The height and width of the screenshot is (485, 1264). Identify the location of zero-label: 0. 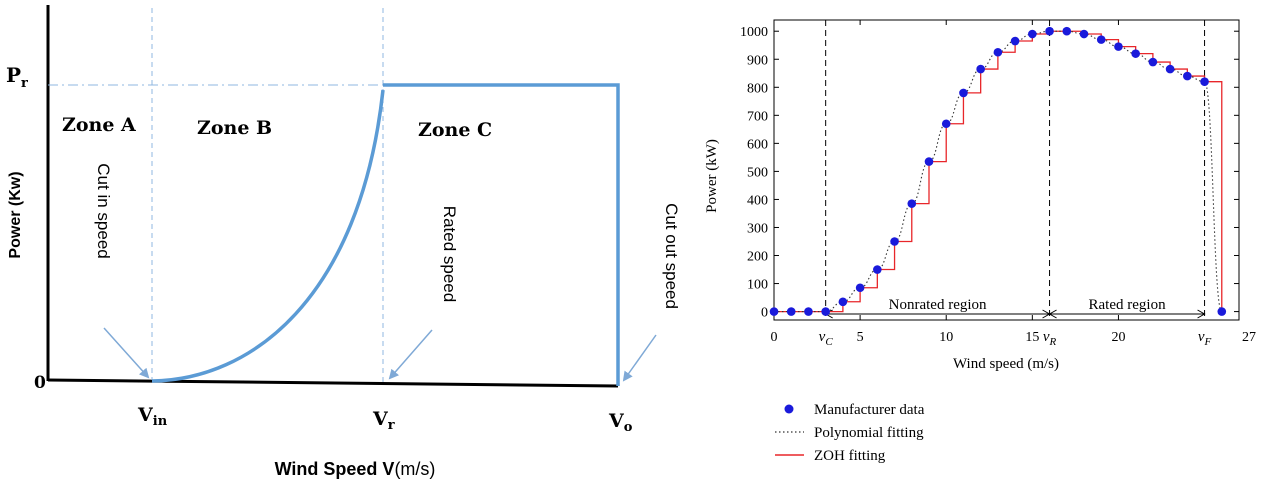
(40, 383).